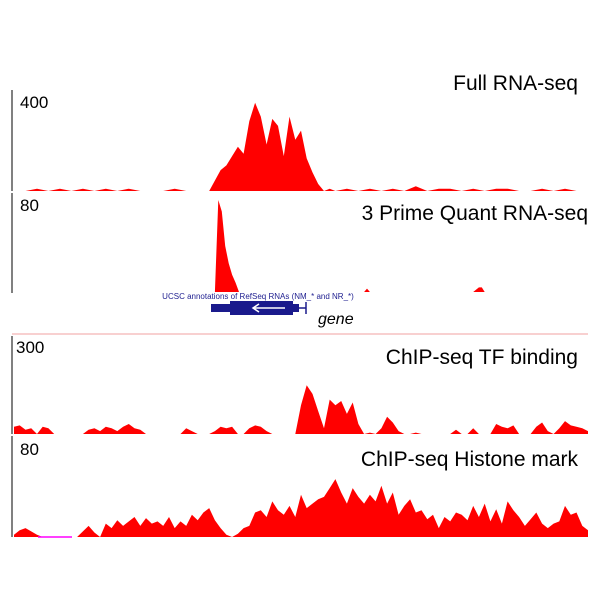 This screenshot has height=605, width=600. Describe the element at coordinates (268, 308) in the screenshot. I see `strand-arrow-icon` at that location.